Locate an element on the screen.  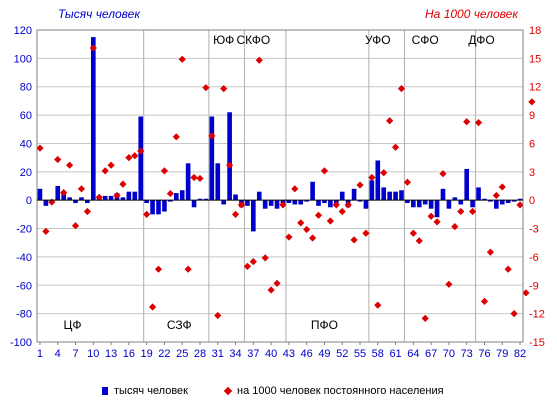
x-tick-label: 25 is located at coordinates (182, 354).